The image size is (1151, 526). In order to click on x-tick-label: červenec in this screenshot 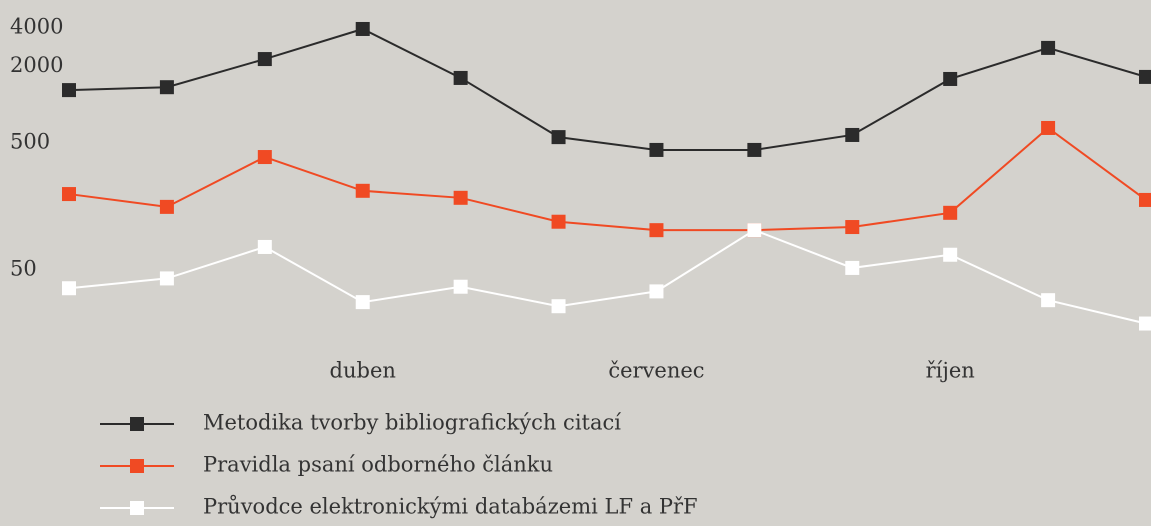, I will do `click(656, 371)`.